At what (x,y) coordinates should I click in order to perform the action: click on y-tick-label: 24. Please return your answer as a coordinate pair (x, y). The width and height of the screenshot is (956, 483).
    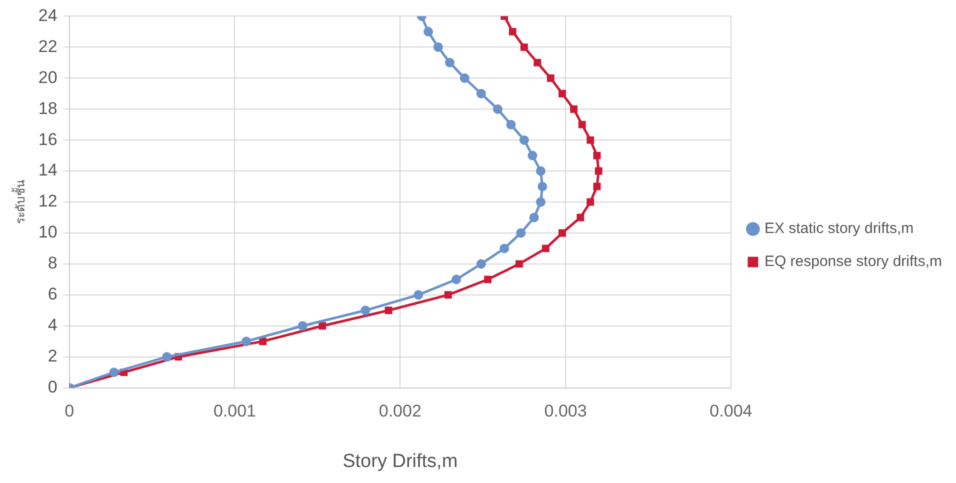
    Looking at the image, I should click on (48, 15).